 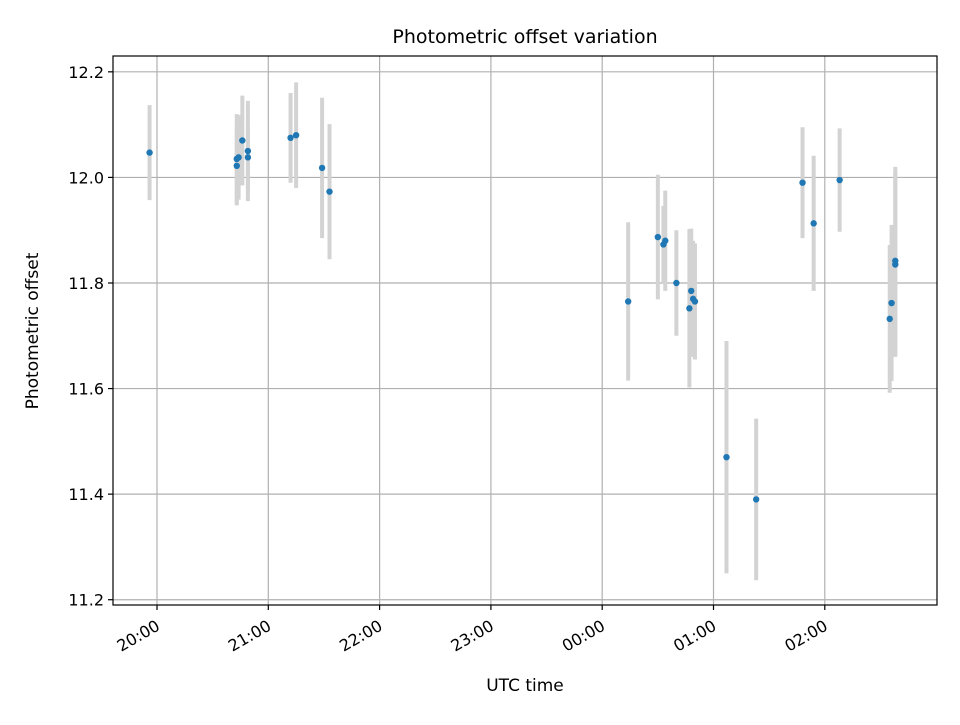 I want to click on y-tick-label: 11.6, so click(x=86, y=389).